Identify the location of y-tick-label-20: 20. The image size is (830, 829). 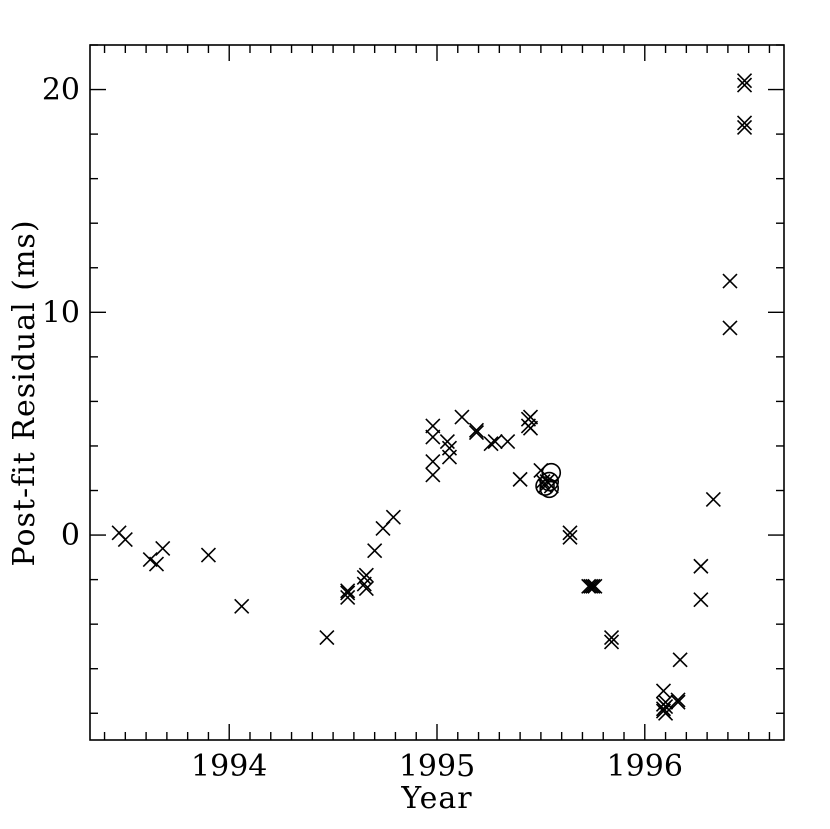
(61, 90).